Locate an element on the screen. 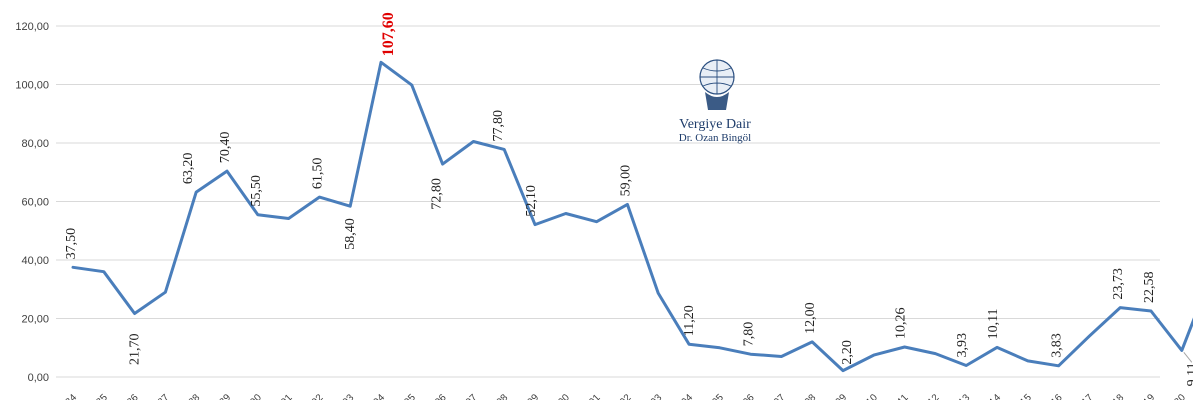  x-tick-label: 006 is located at coordinates (747, 396).